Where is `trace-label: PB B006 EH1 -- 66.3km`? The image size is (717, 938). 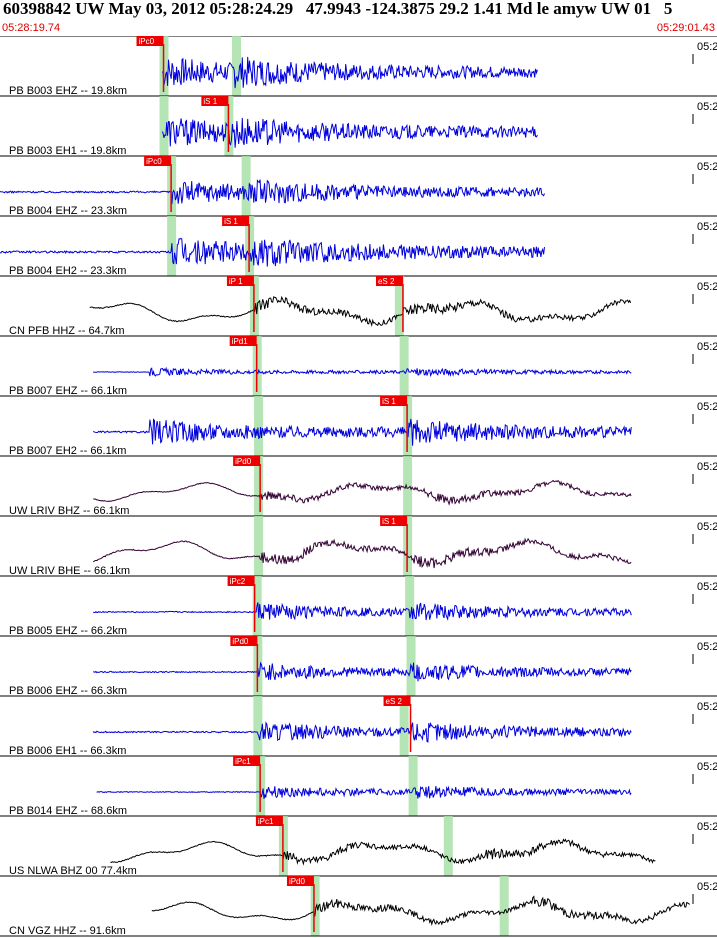 trace-label: PB B006 EH1 -- 66.3km is located at coordinates (67, 751).